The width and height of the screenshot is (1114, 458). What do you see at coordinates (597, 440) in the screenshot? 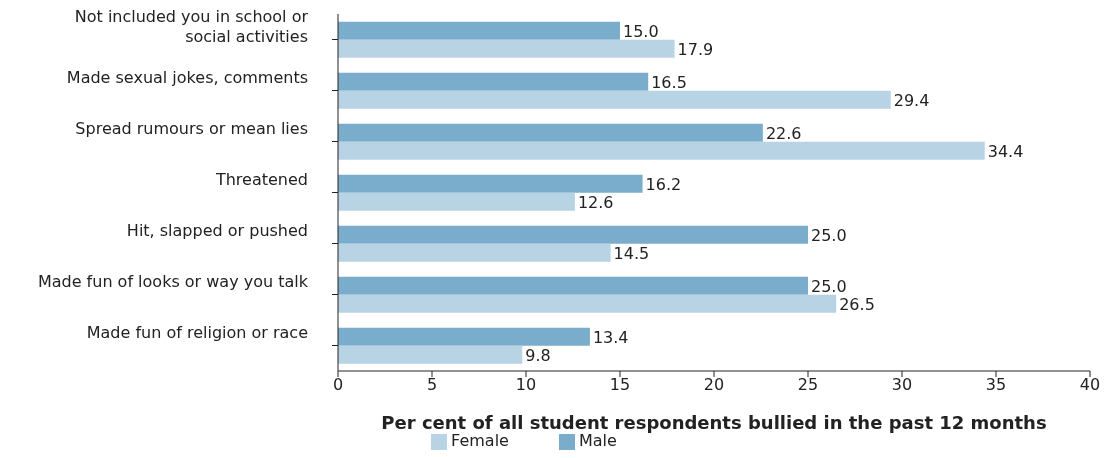
I see `legend-label: Male` at bounding box center [597, 440].